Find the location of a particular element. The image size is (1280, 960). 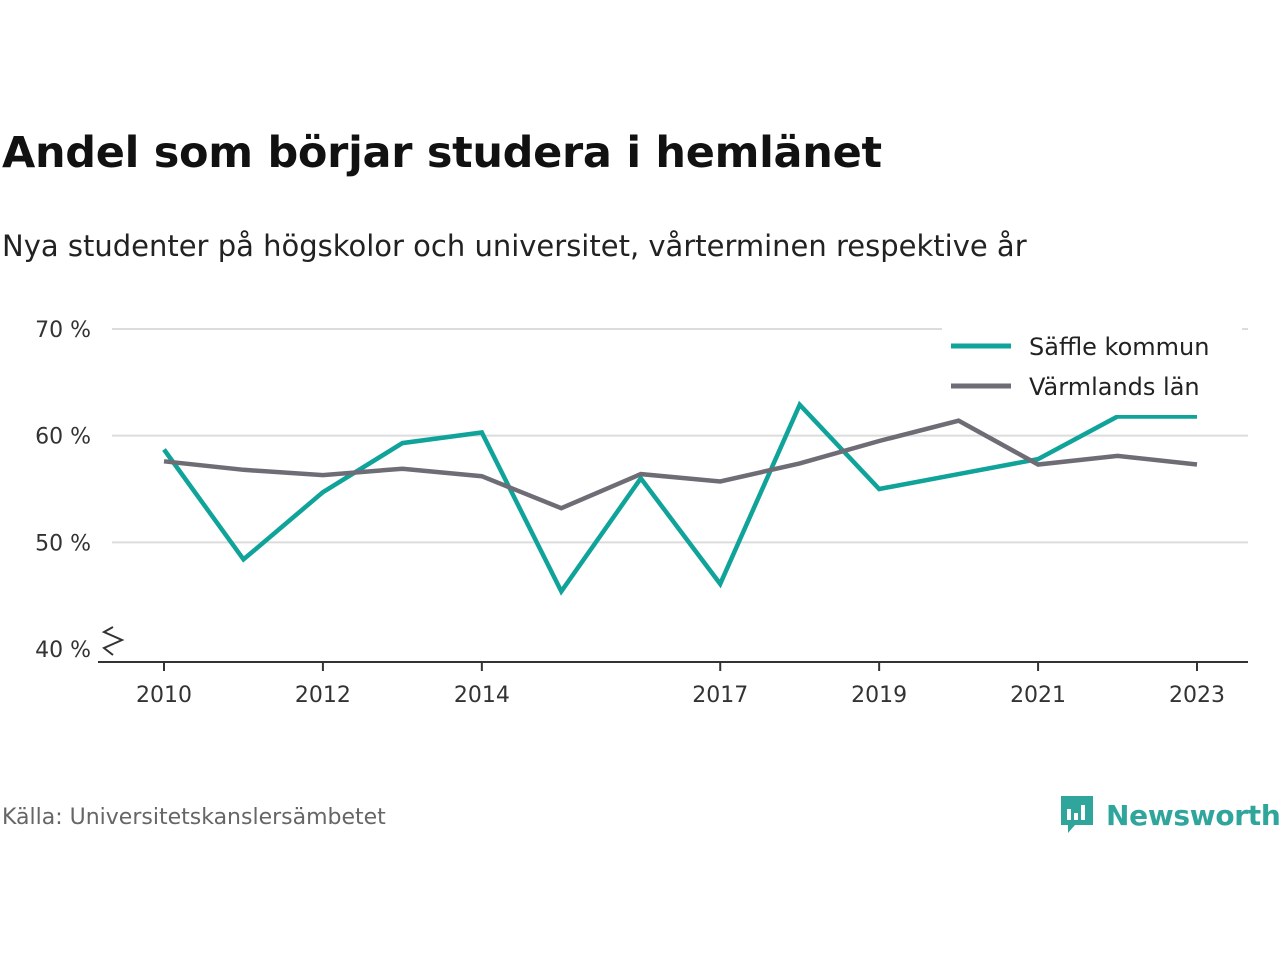

legend: Säffle kommun Värmlands län is located at coordinates (1092, 370).